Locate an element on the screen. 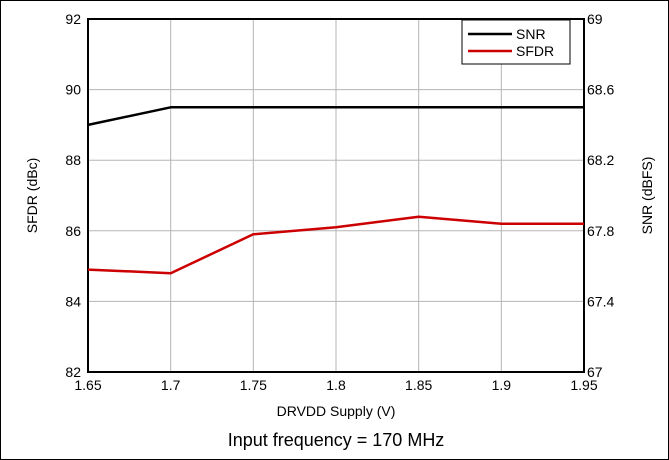 The image size is (669, 460). y-left-tick-label: 82 is located at coordinates (73, 372).